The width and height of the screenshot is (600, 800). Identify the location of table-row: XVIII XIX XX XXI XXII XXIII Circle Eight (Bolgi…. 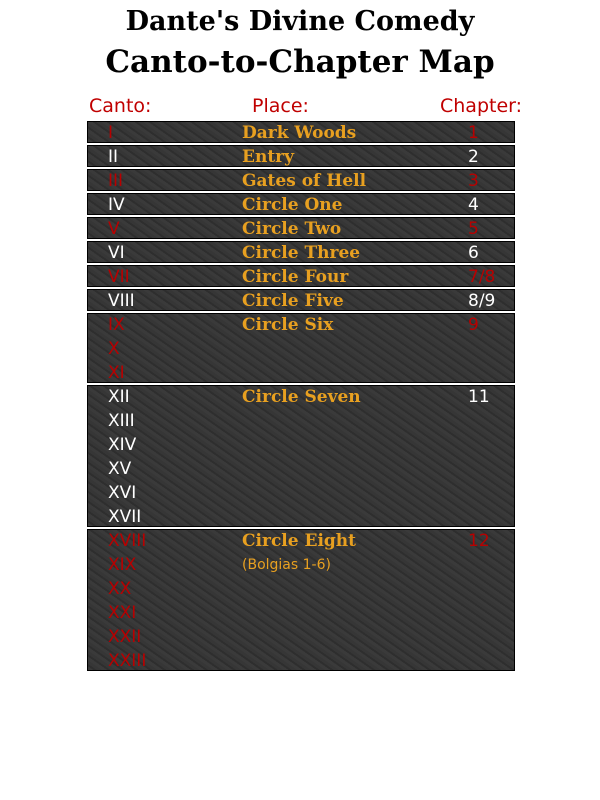
(301, 600).